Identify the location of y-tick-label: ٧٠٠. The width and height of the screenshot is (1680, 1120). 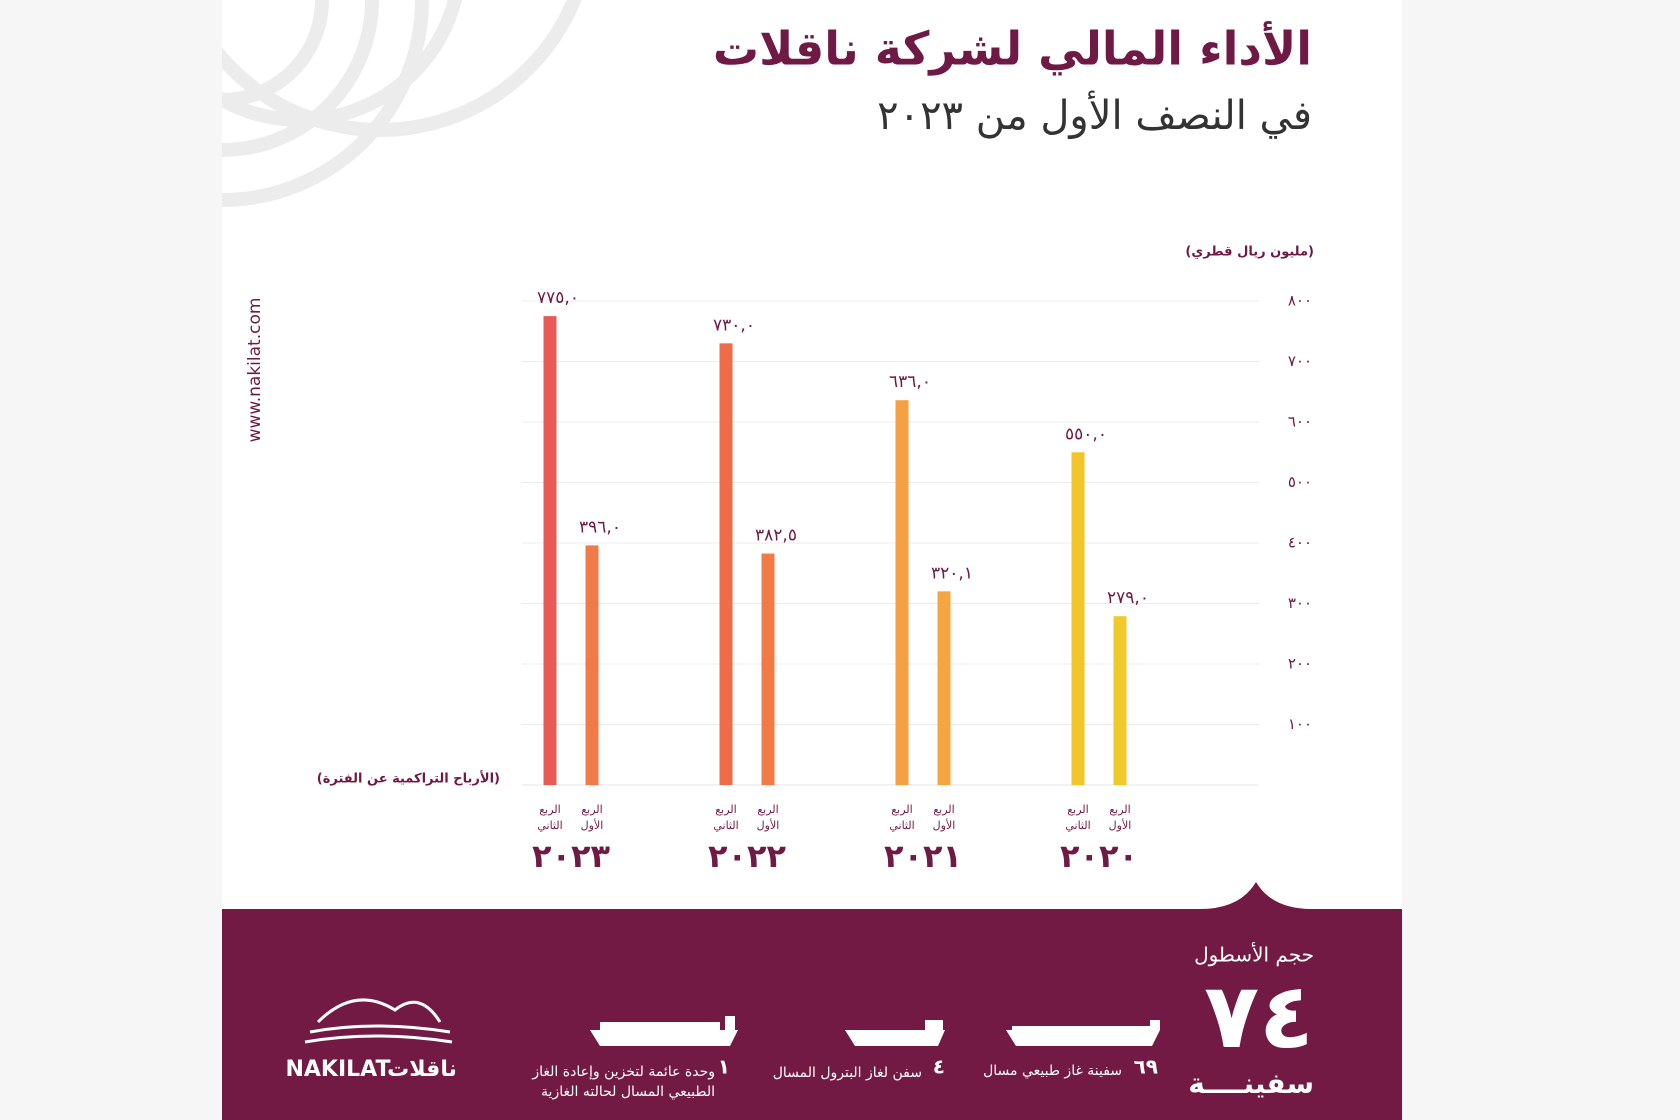
(1300, 361).